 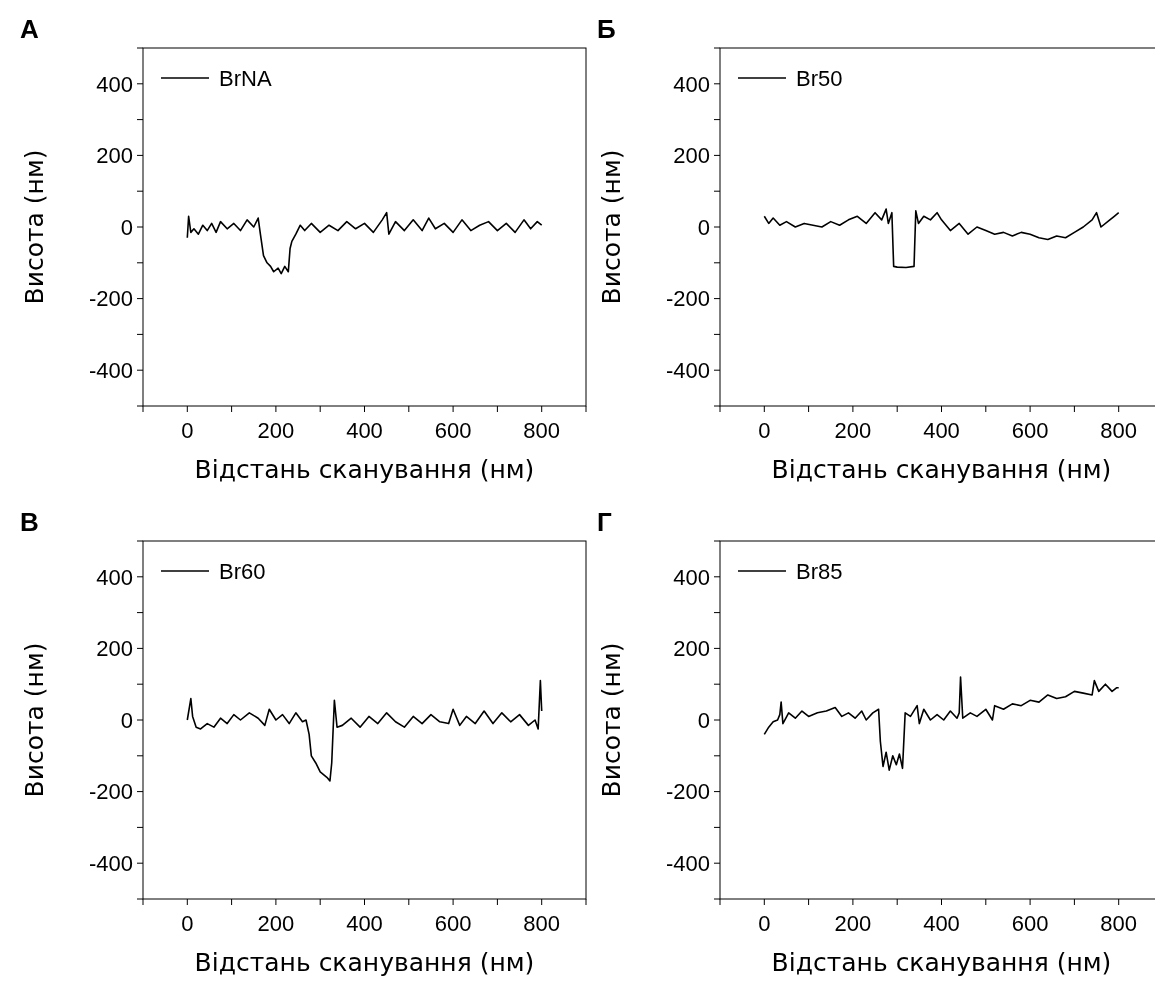 What do you see at coordinates (604, 522) in the screenshot?
I see `chart-title: Г` at bounding box center [604, 522].